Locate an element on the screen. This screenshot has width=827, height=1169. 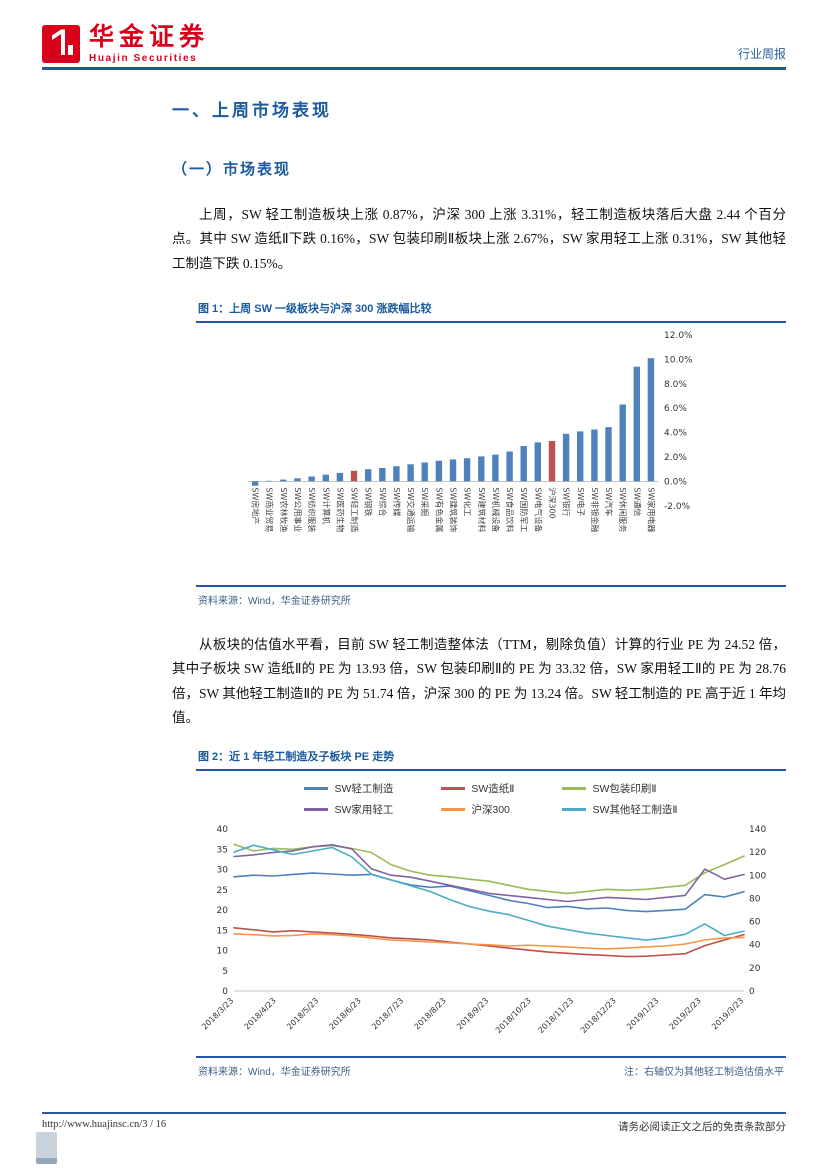
bar-category-label: SW采掘 is located at coordinates (425, 501).